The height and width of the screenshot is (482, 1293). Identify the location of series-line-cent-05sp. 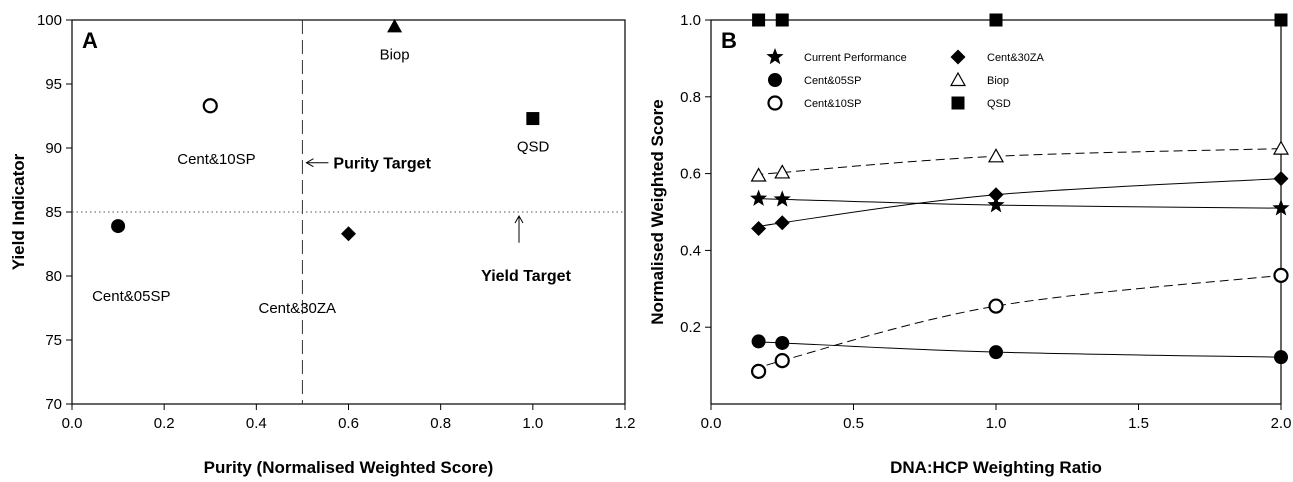
(1019, 349).